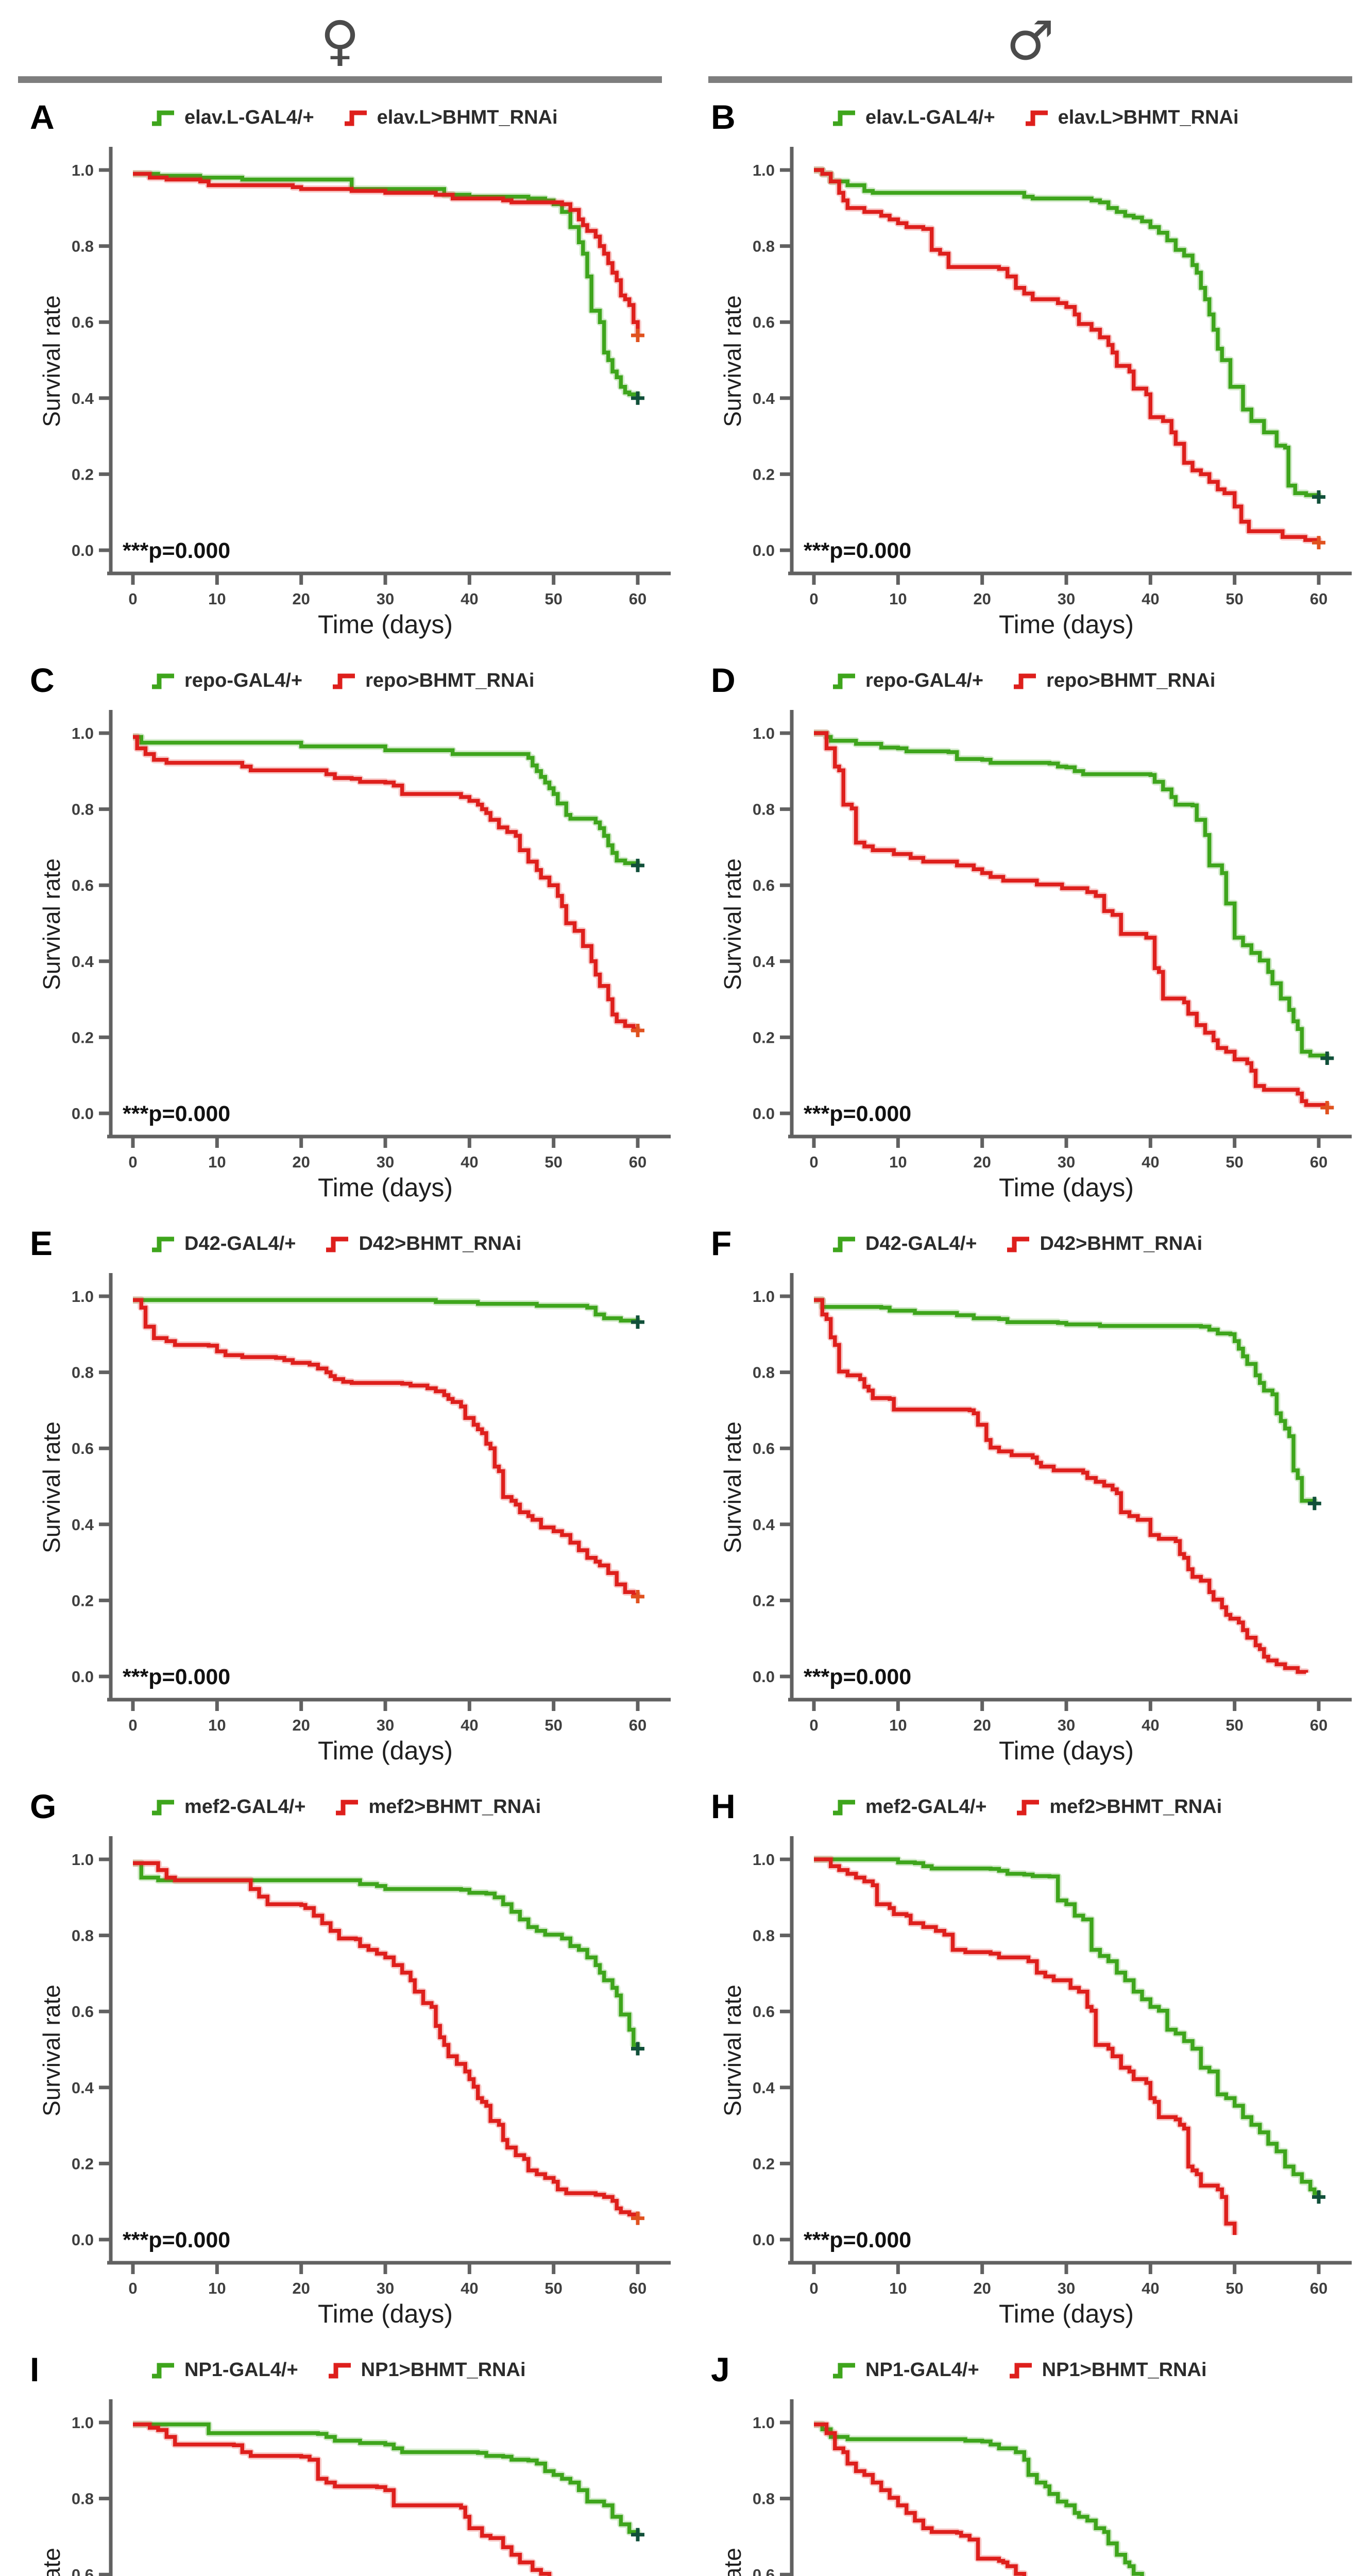 The height and width of the screenshot is (2576, 1362). I want to click on legend-label-control: D42-GAL4/+, so click(240, 1244).